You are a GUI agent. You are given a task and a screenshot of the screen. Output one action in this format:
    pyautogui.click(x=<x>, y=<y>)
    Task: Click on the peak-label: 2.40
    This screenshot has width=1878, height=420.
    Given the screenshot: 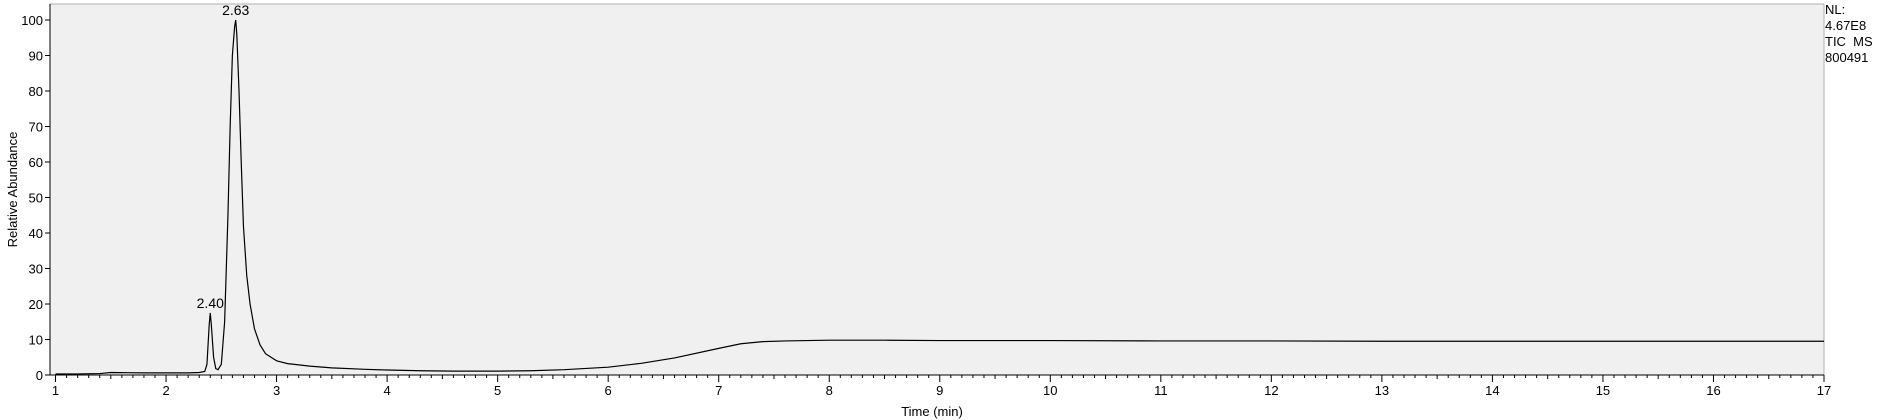 What is the action you would take?
    pyautogui.click(x=210, y=303)
    